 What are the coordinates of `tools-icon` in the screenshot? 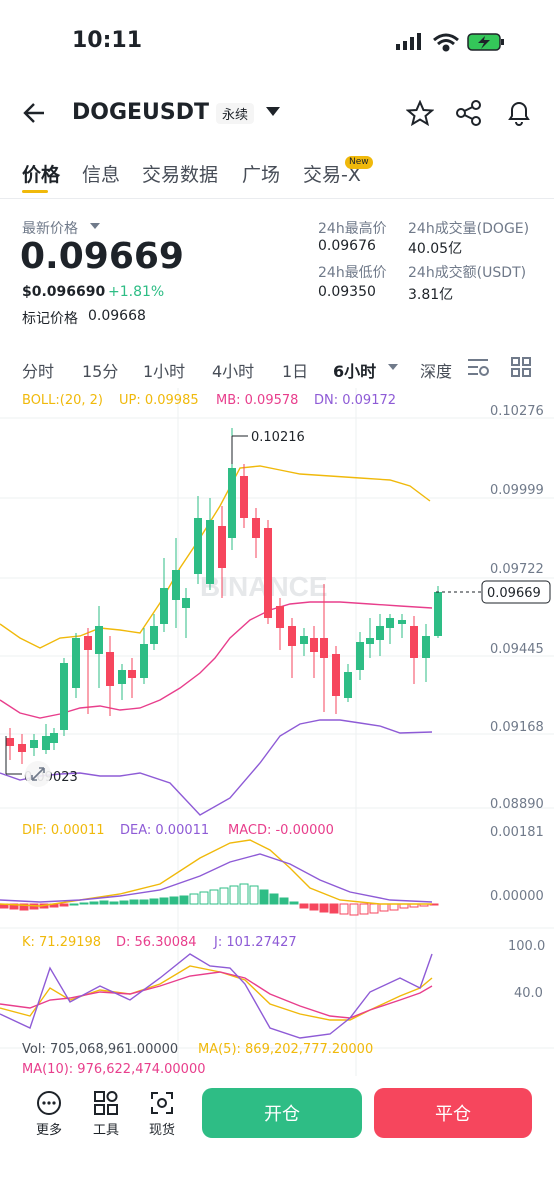 It's located at (106, 1103).